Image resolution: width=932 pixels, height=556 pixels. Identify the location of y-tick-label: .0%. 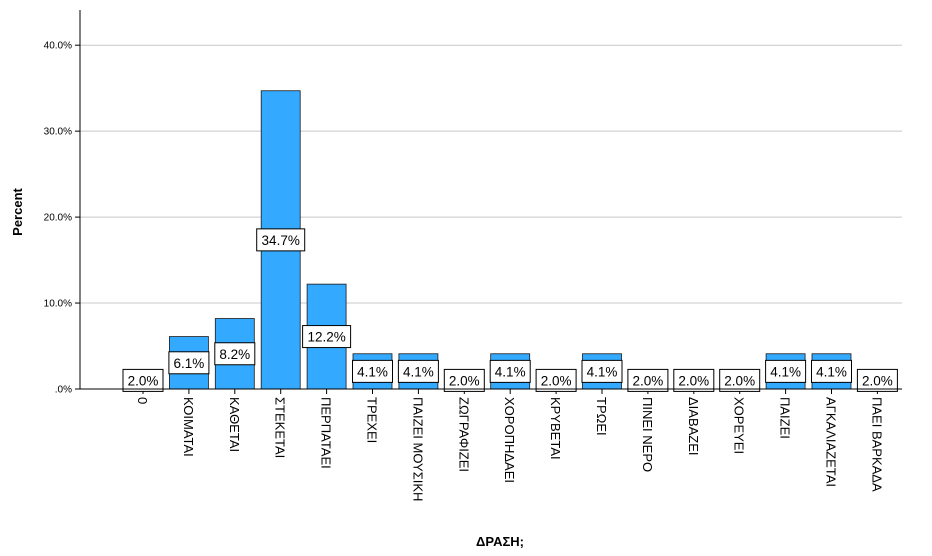
(63, 390).